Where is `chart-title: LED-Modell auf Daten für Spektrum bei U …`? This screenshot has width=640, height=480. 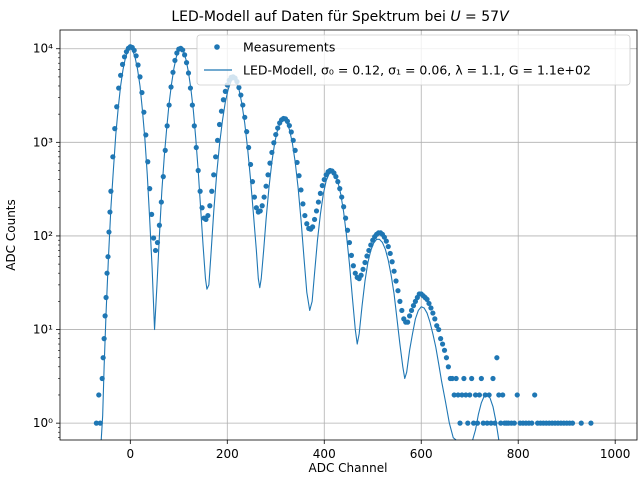 chart-title: LED-Modell auf Daten für Spektrum bei U … is located at coordinates (340, 17).